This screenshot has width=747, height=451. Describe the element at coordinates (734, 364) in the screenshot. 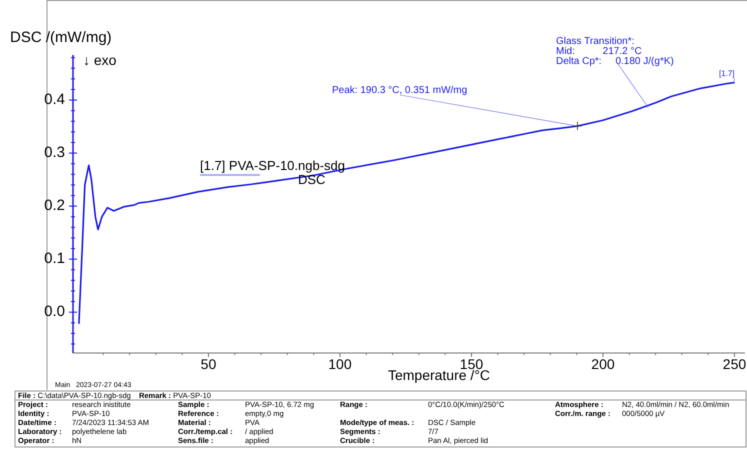

I see `x-tick-label: 250` at that location.